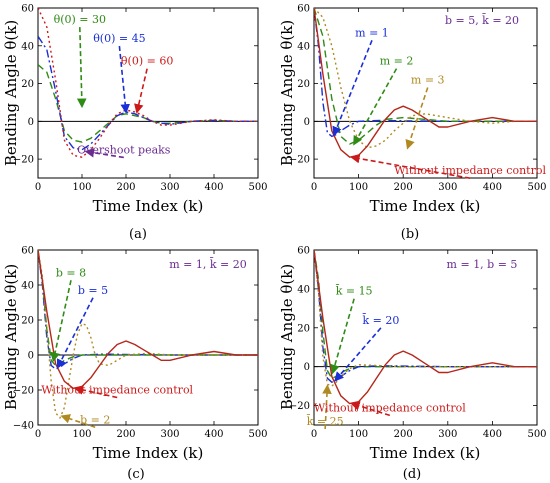  I want to click on annotation-label: k̄ = 15, so click(353, 290).